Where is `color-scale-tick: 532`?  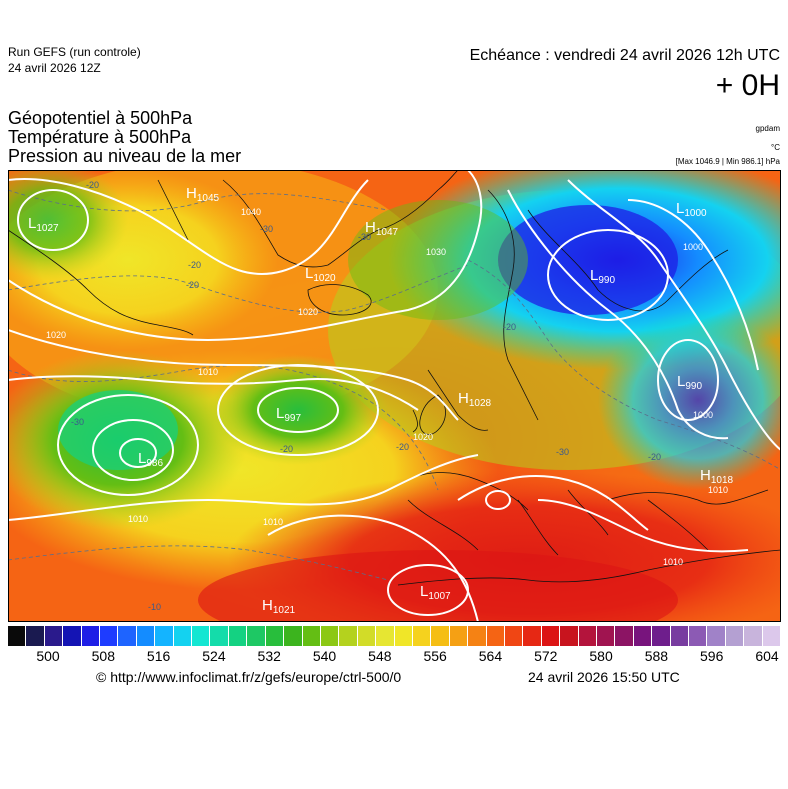 color-scale-tick: 532 is located at coordinates (269, 656).